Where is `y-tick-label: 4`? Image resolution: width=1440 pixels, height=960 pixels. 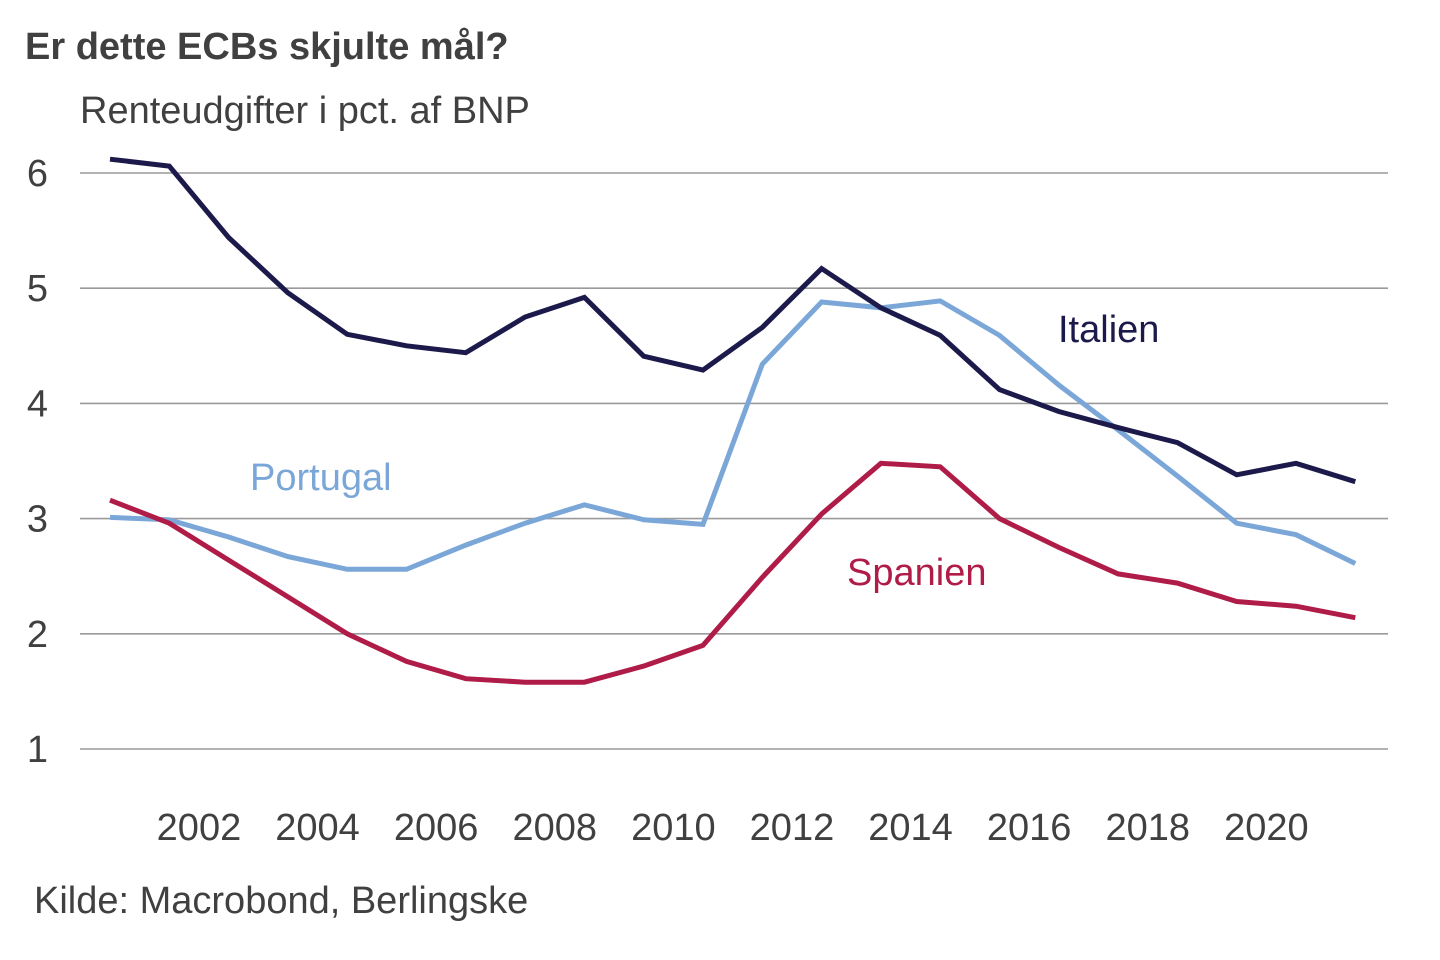 y-tick-label: 4 is located at coordinates (37, 404).